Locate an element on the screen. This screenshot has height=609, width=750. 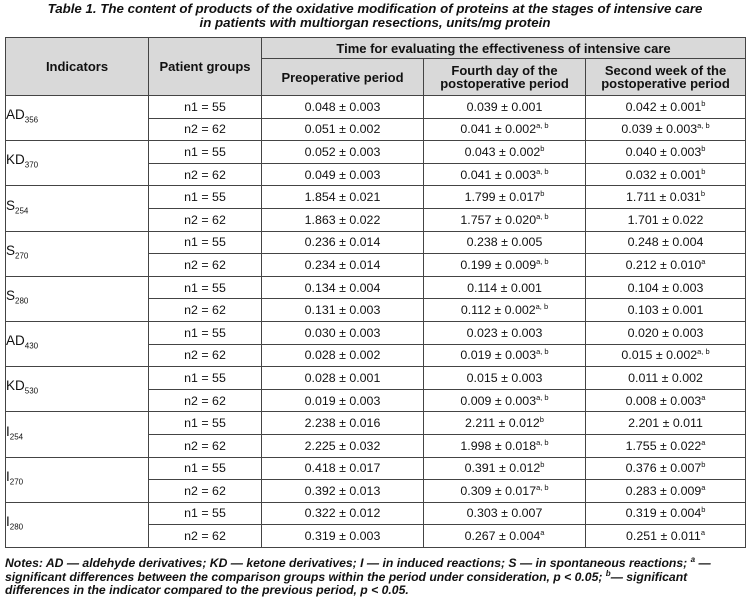
value-text: 0.015 ± 0.002 is located at coordinates (659, 355).